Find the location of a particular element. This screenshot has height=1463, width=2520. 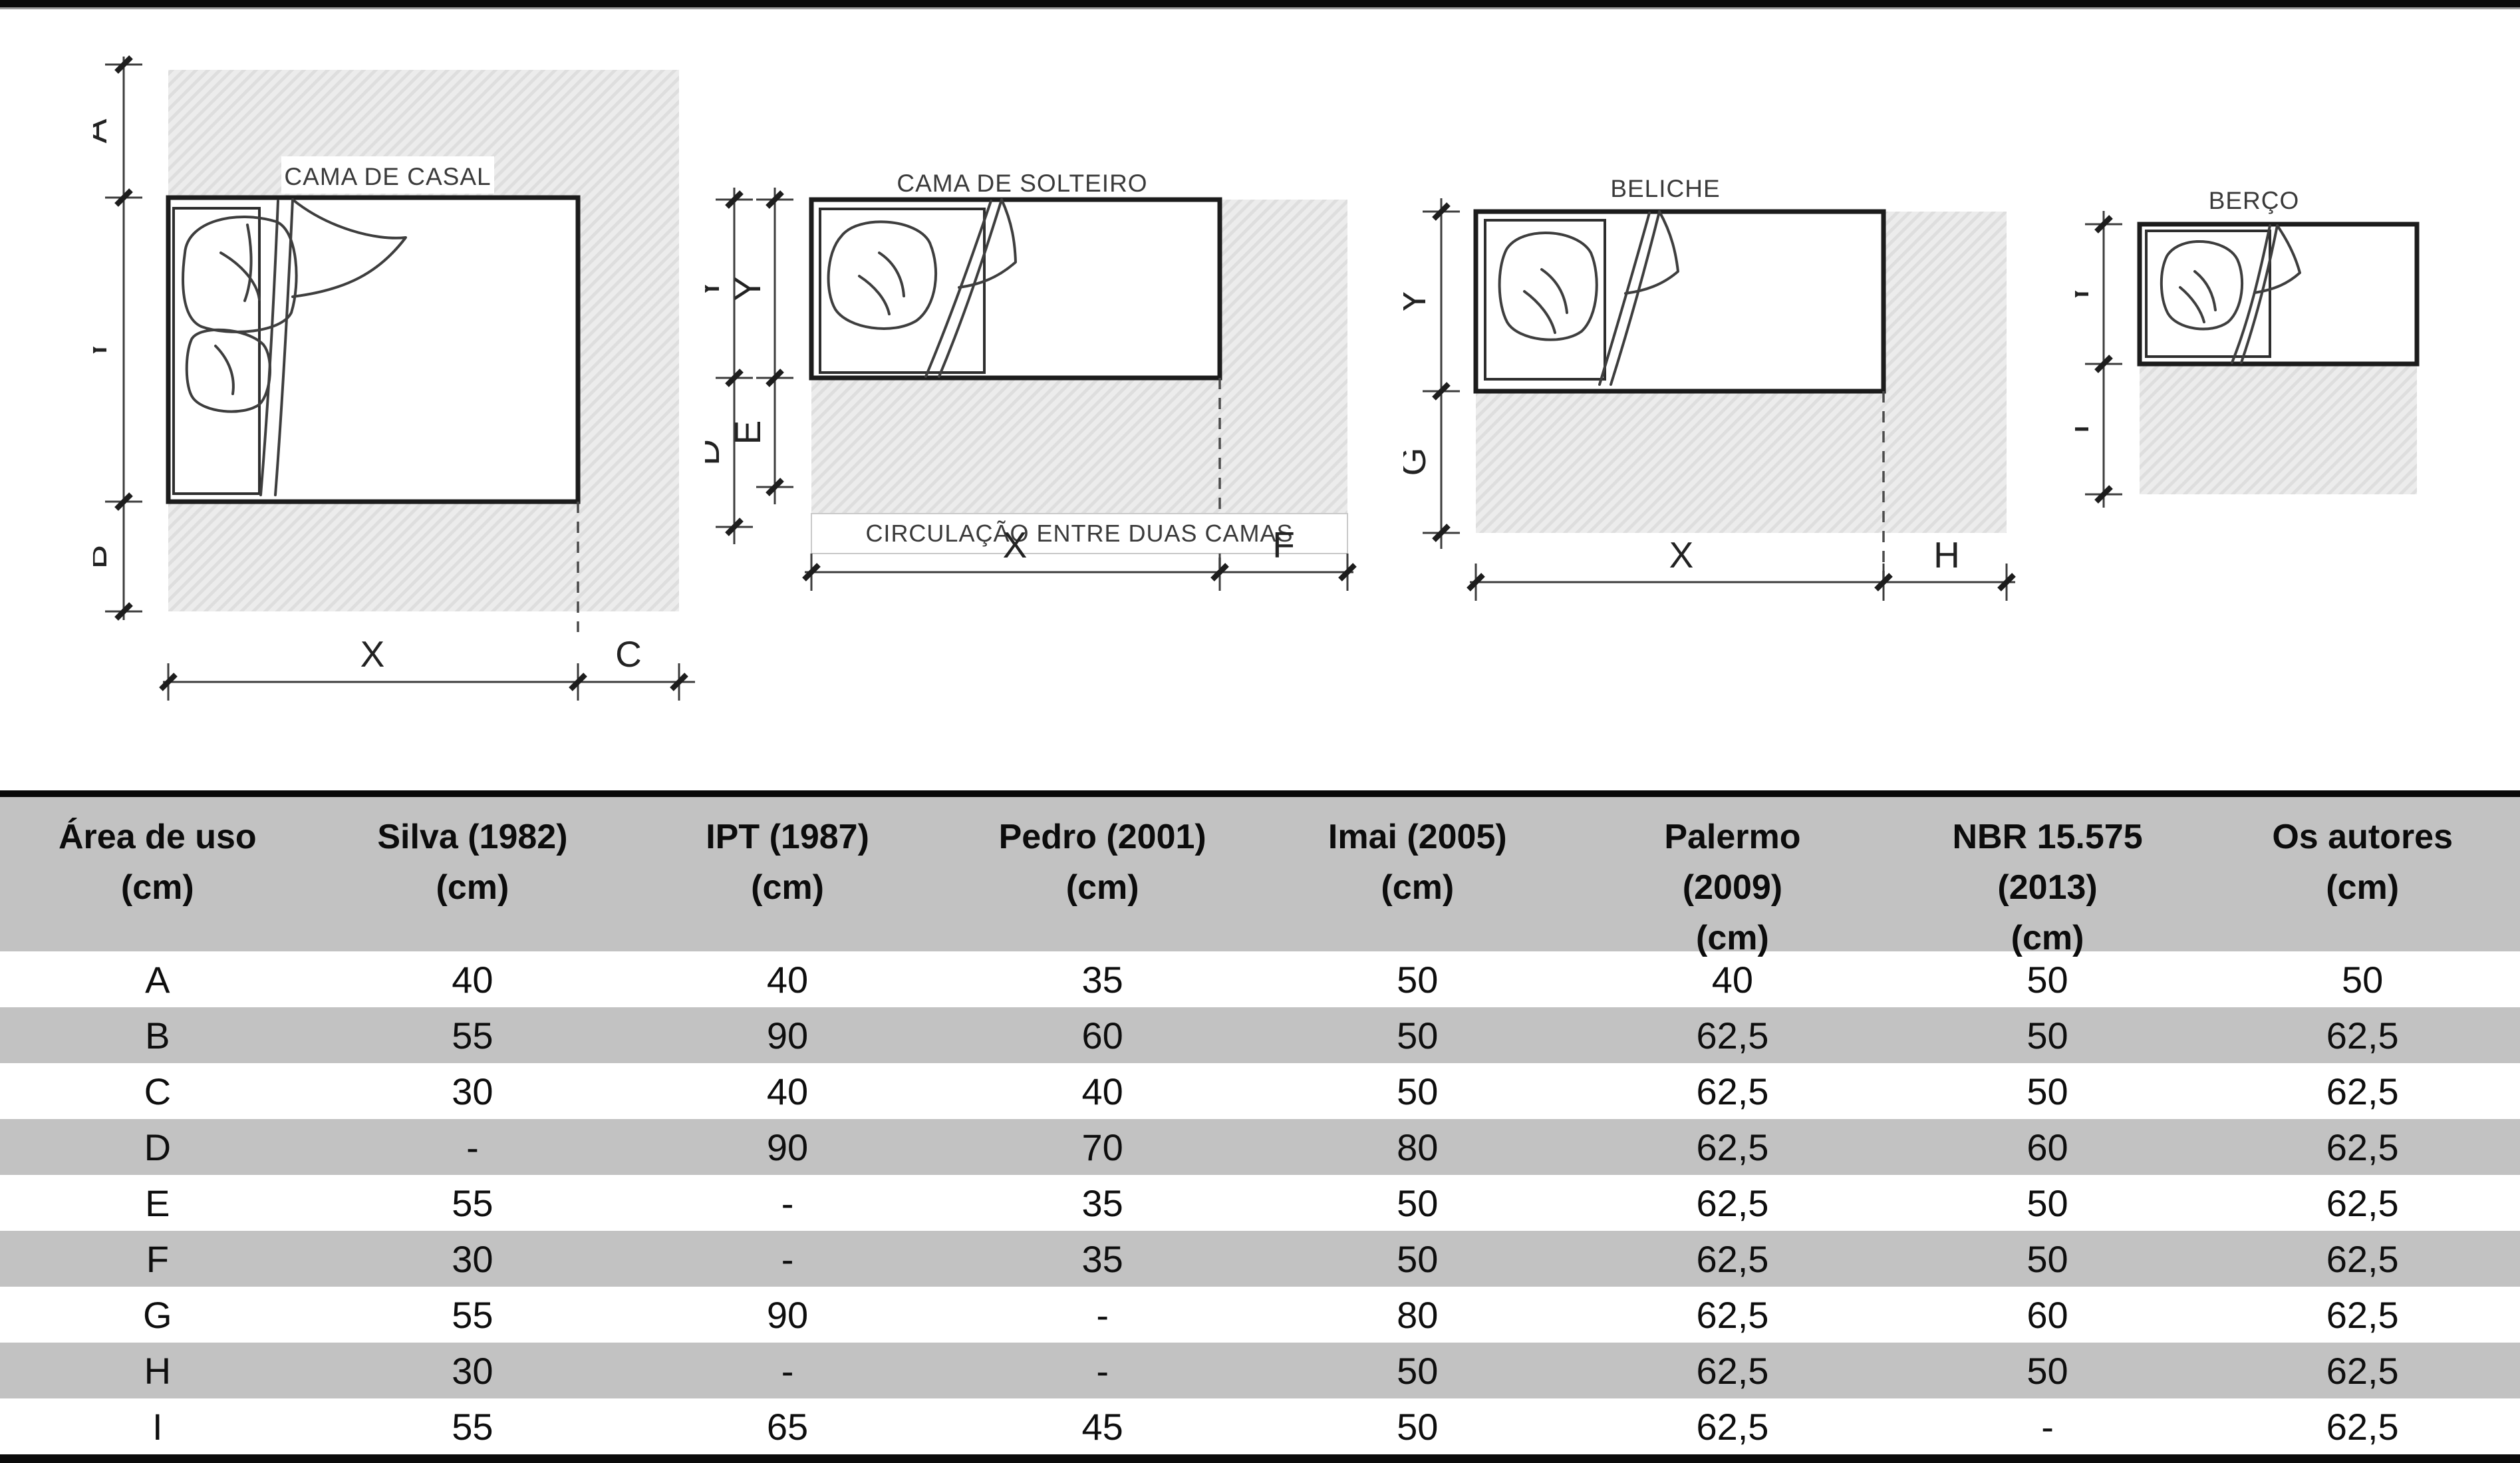

table-row: G 55 90 - 80 62,5 60 62,5 is located at coordinates (1260, 1315).